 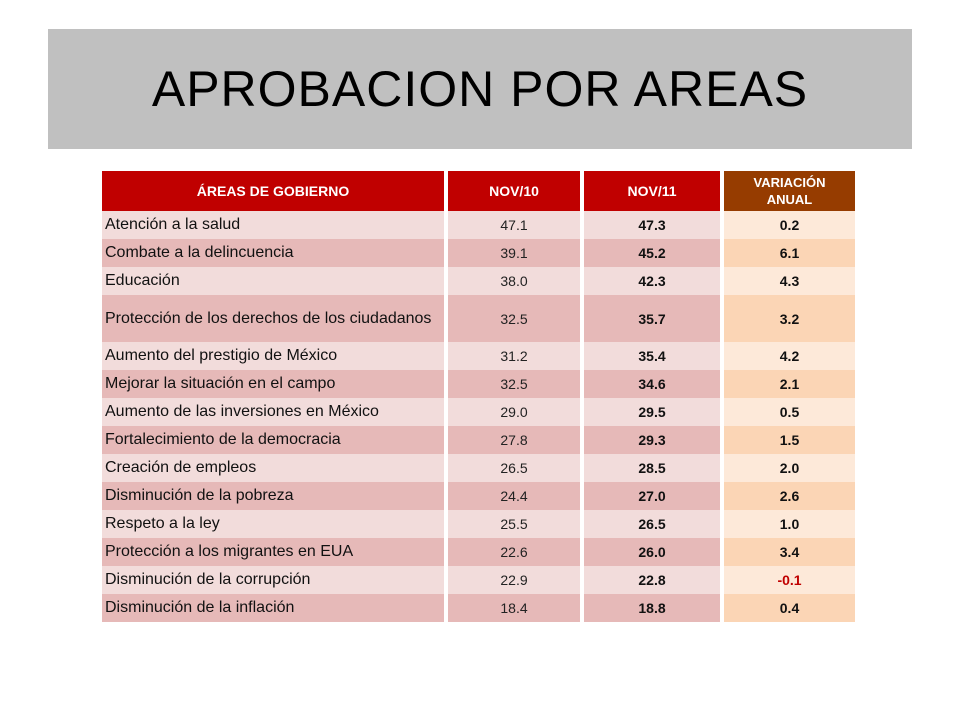 I want to click on nov10-cell: 18.4, so click(x=514, y=608).